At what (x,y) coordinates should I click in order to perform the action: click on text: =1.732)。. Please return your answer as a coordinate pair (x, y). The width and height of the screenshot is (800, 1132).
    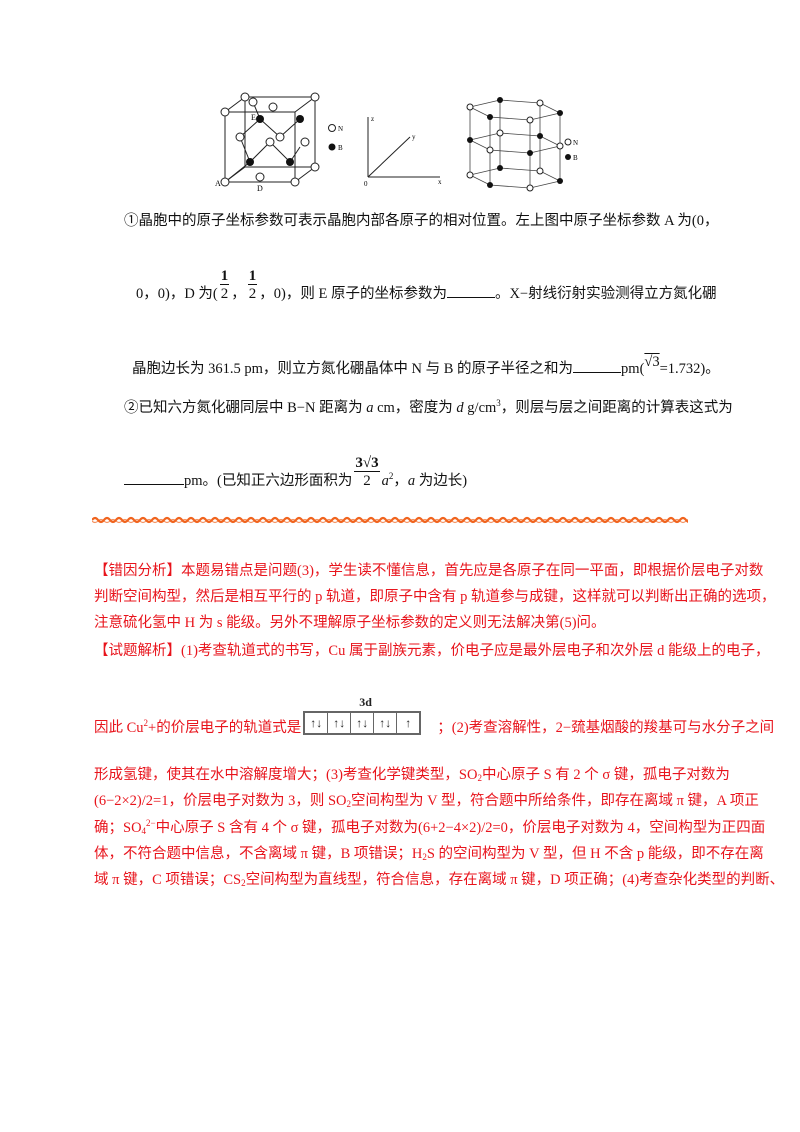
    Looking at the image, I should click on (689, 369).